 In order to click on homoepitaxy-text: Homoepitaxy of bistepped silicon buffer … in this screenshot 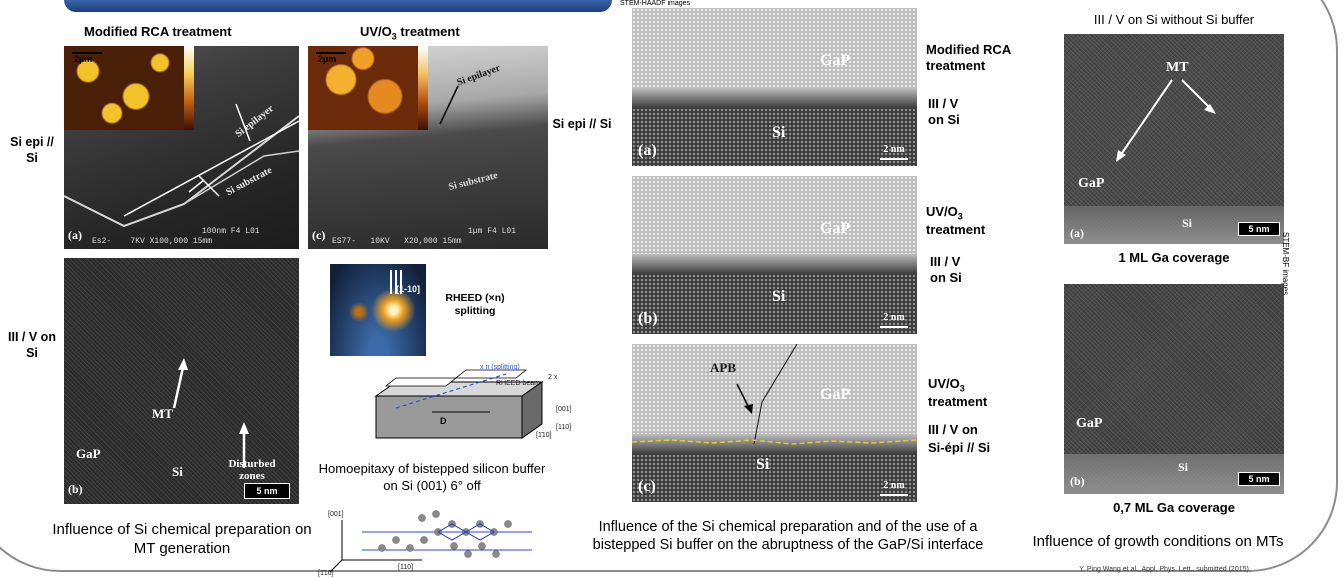, I will do `click(432, 477)`.